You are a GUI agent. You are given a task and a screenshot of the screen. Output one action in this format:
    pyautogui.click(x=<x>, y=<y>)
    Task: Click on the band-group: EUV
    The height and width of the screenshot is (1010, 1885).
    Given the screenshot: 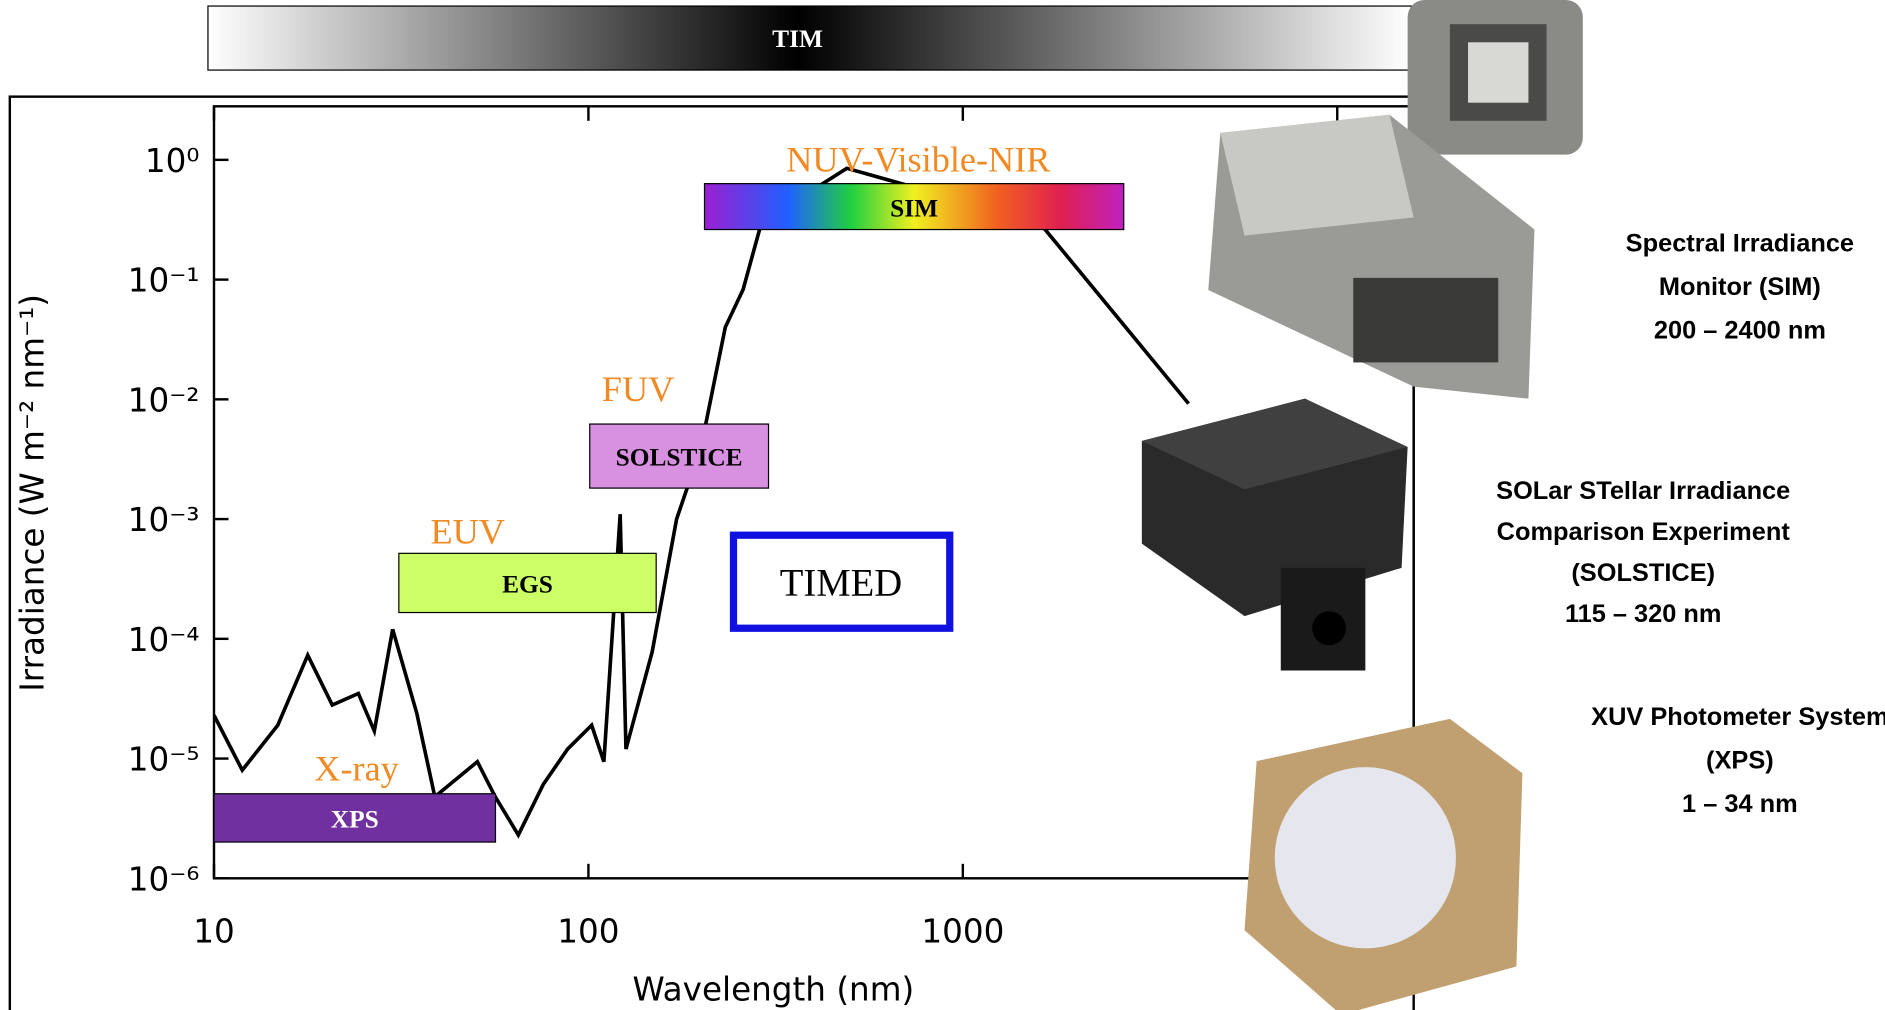 What is the action you would take?
    pyautogui.click(x=467, y=532)
    